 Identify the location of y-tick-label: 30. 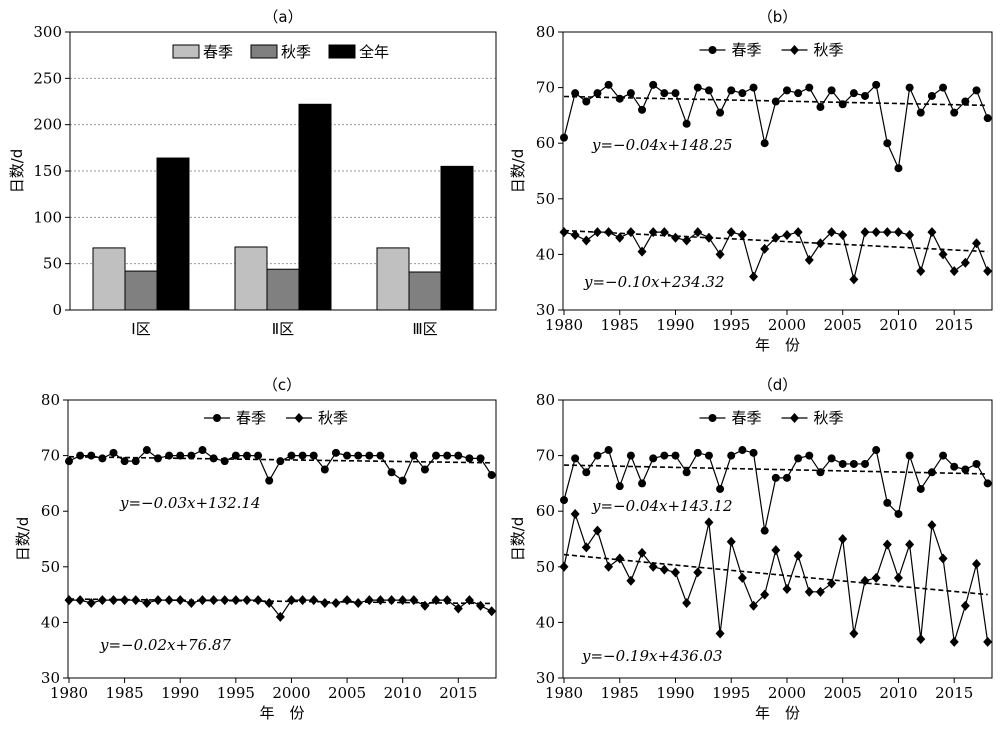
(545, 678).